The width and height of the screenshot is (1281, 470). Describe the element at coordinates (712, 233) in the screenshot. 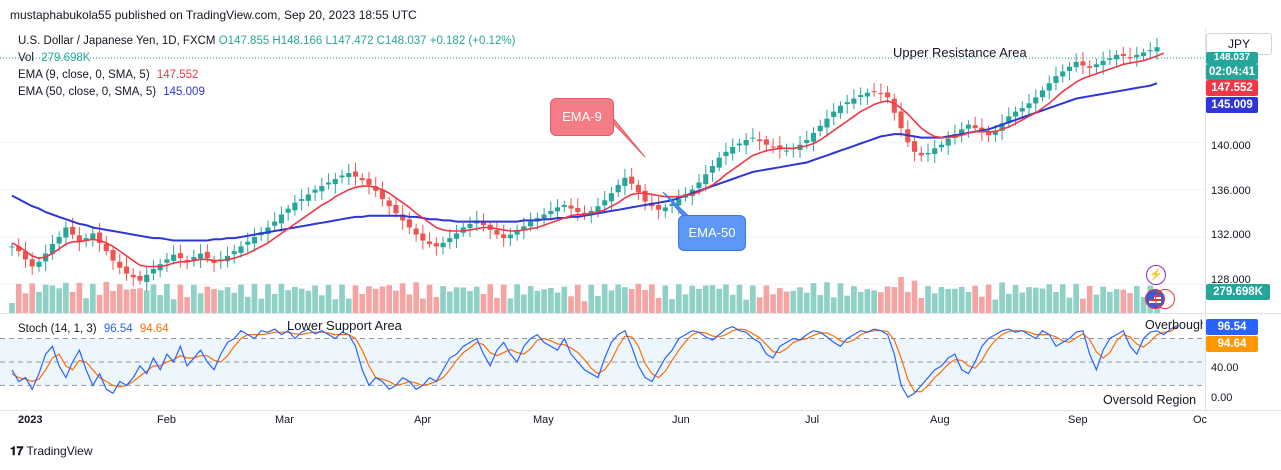

I see `ema50-callout: EMA-50` at that location.